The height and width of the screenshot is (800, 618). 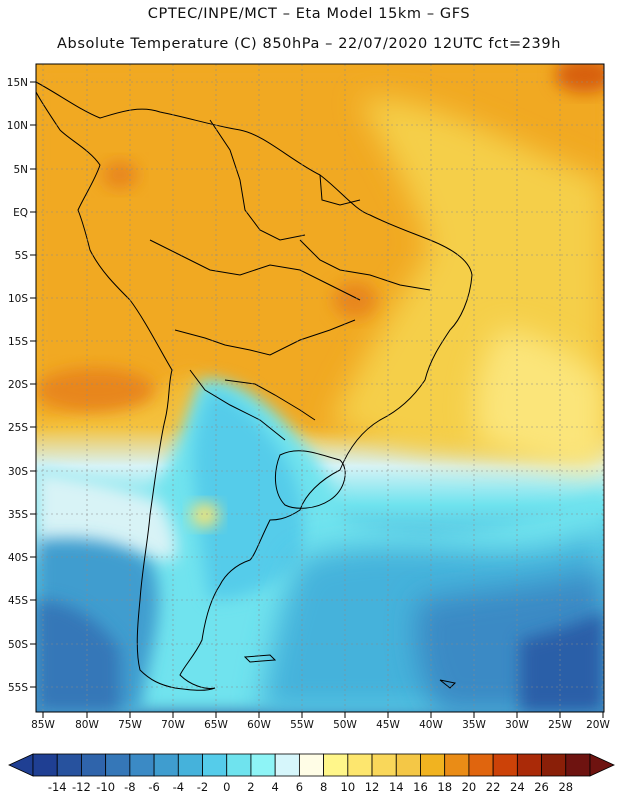 I want to click on colorbar-tick-label: -8, so click(x=129, y=787).